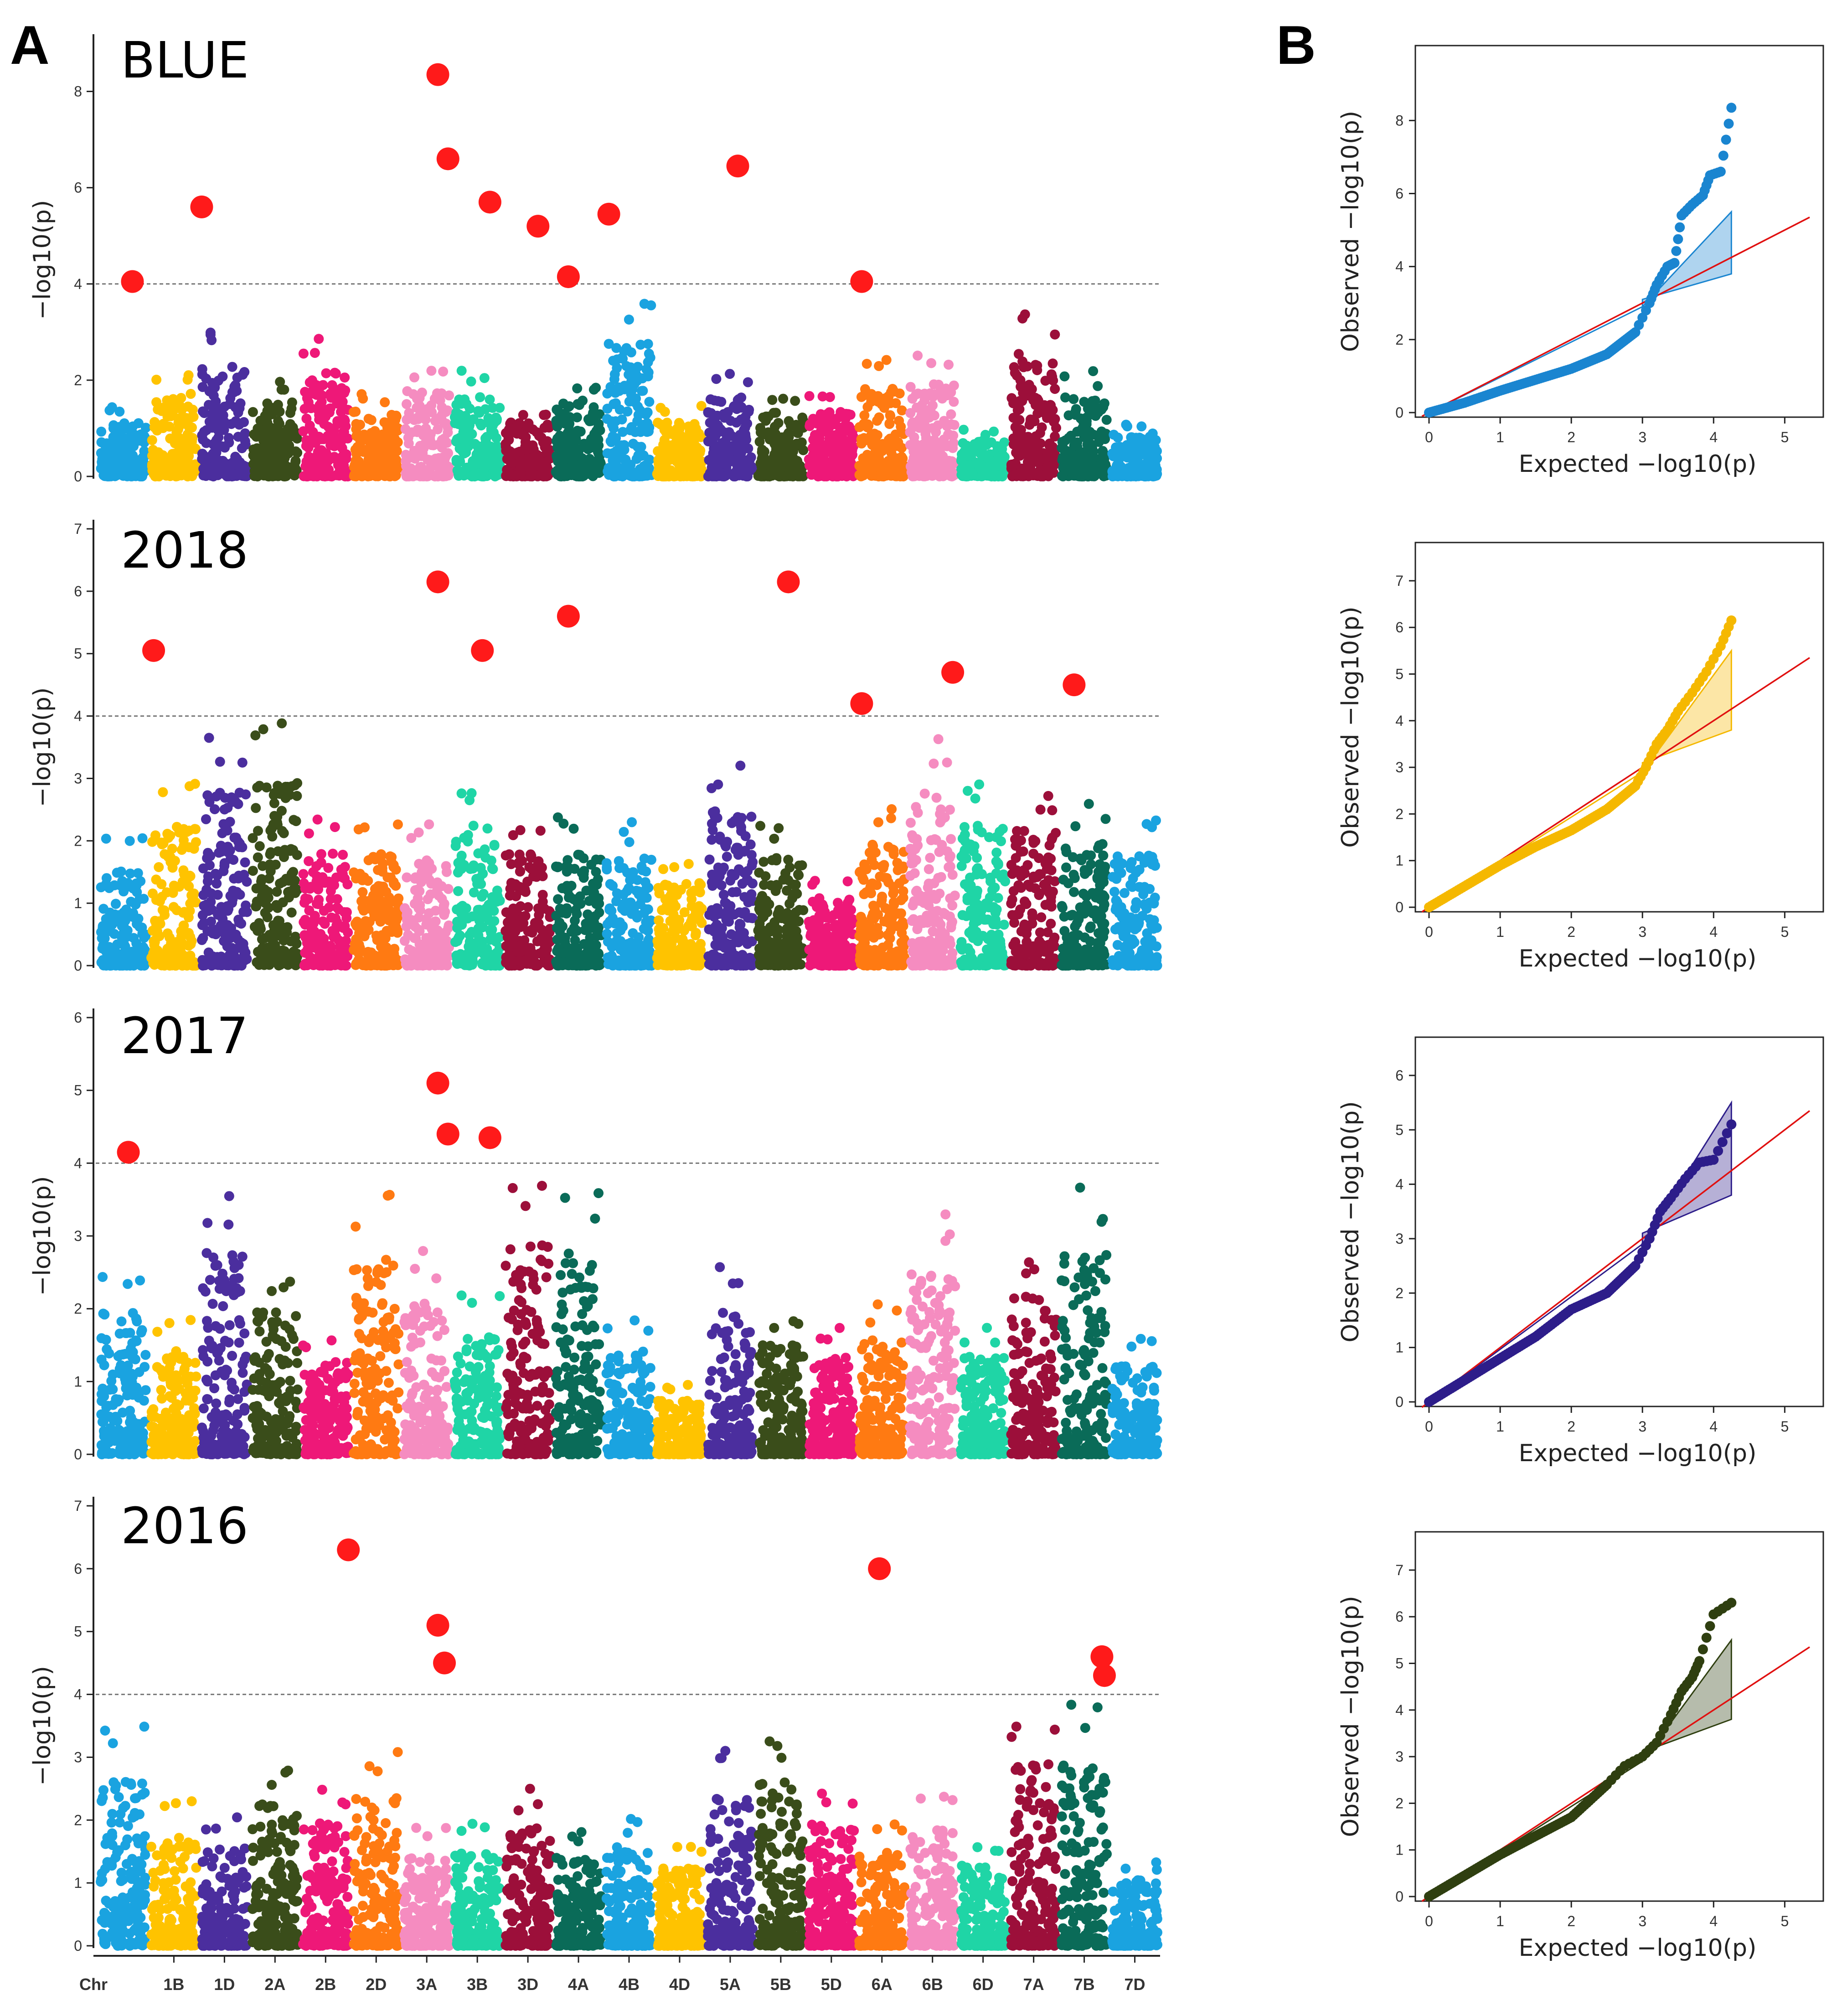 Image resolution: width=1842 pixels, height=2016 pixels. I want to click on significant-snp-1A, so click(132, 281).